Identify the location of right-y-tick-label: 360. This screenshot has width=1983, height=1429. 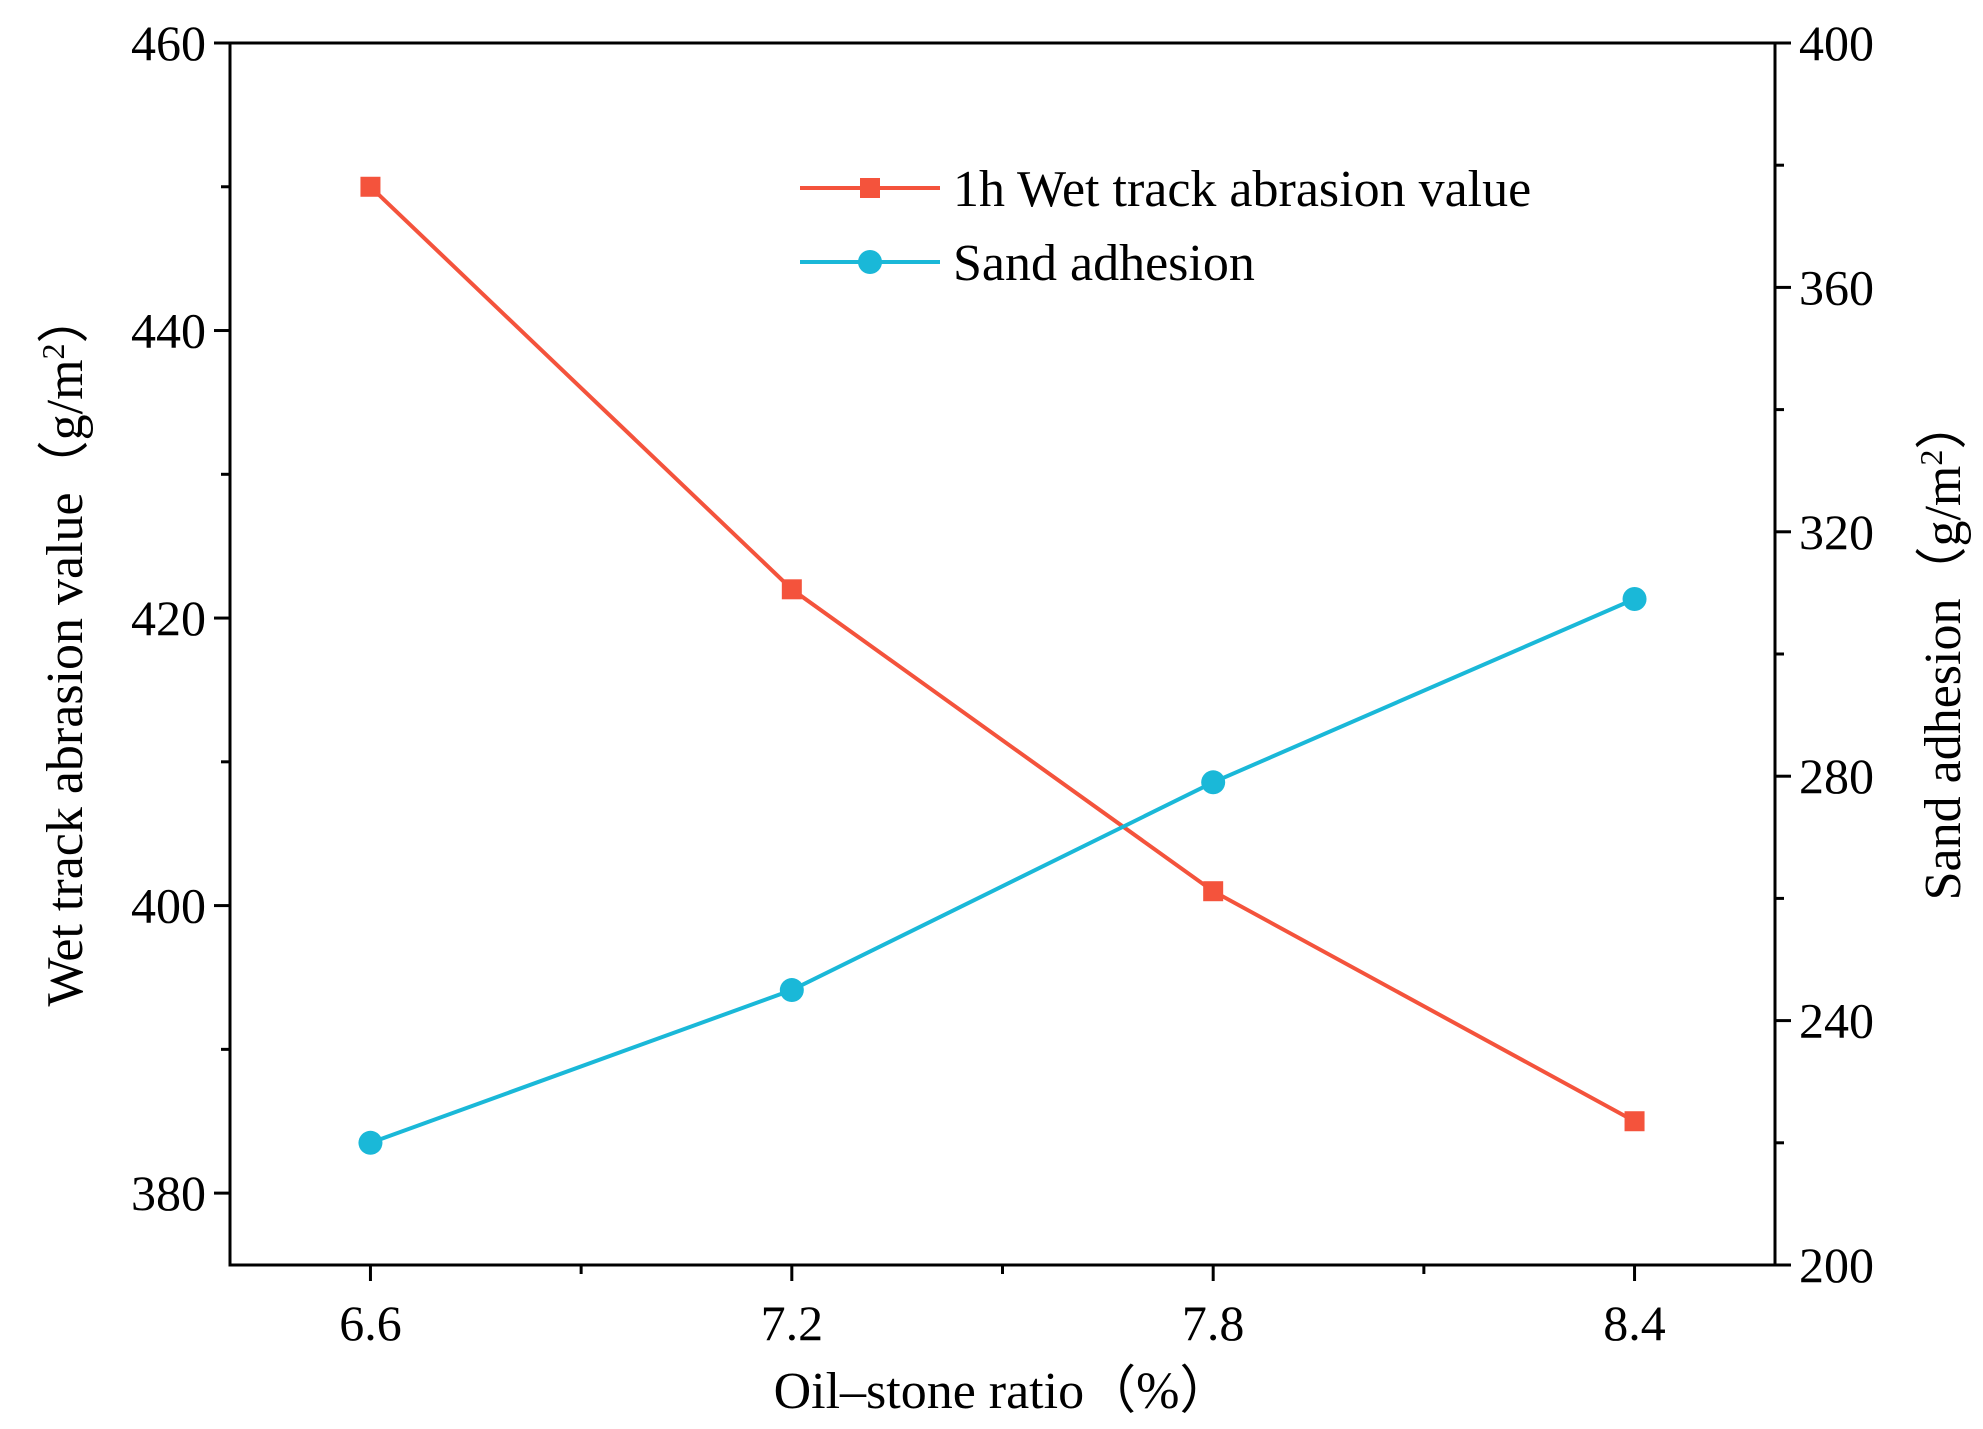
(1836, 287).